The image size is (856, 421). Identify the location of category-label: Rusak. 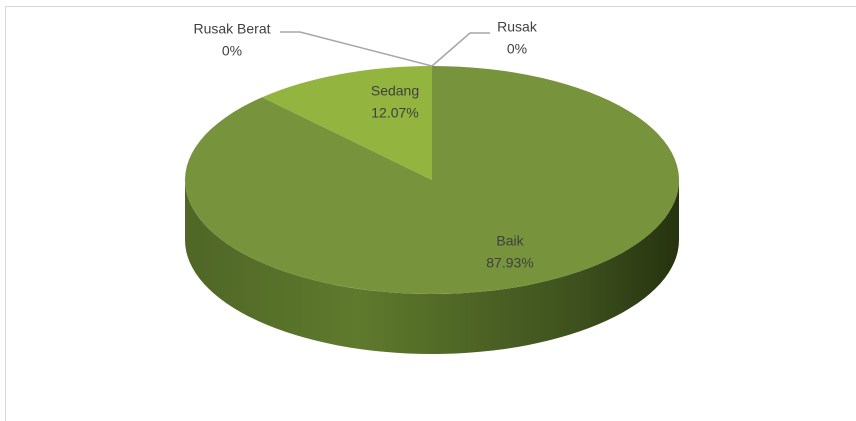
(517, 27).